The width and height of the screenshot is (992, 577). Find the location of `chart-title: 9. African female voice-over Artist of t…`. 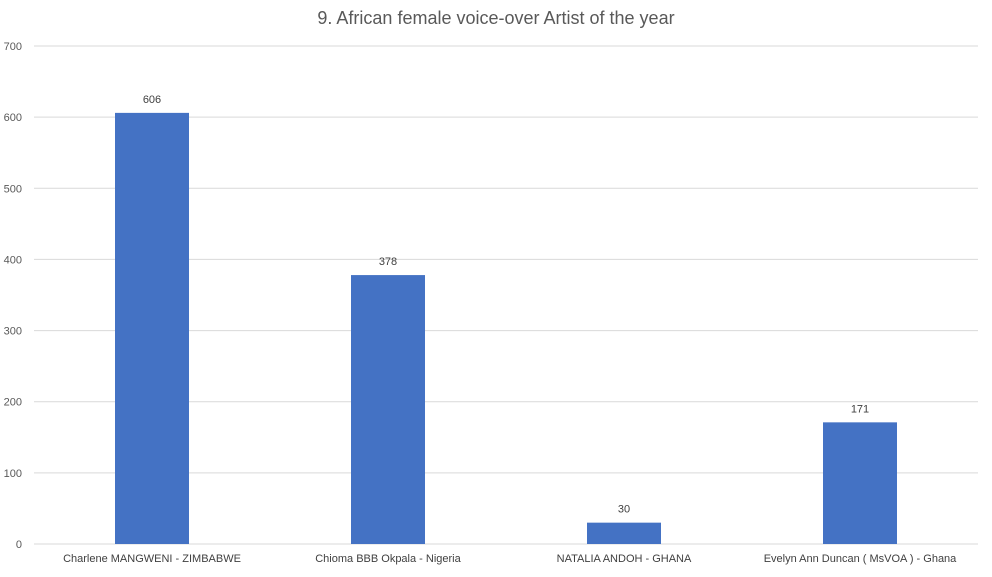

chart-title: 9. African female voice-over Artist of t… is located at coordinates (496, 18).